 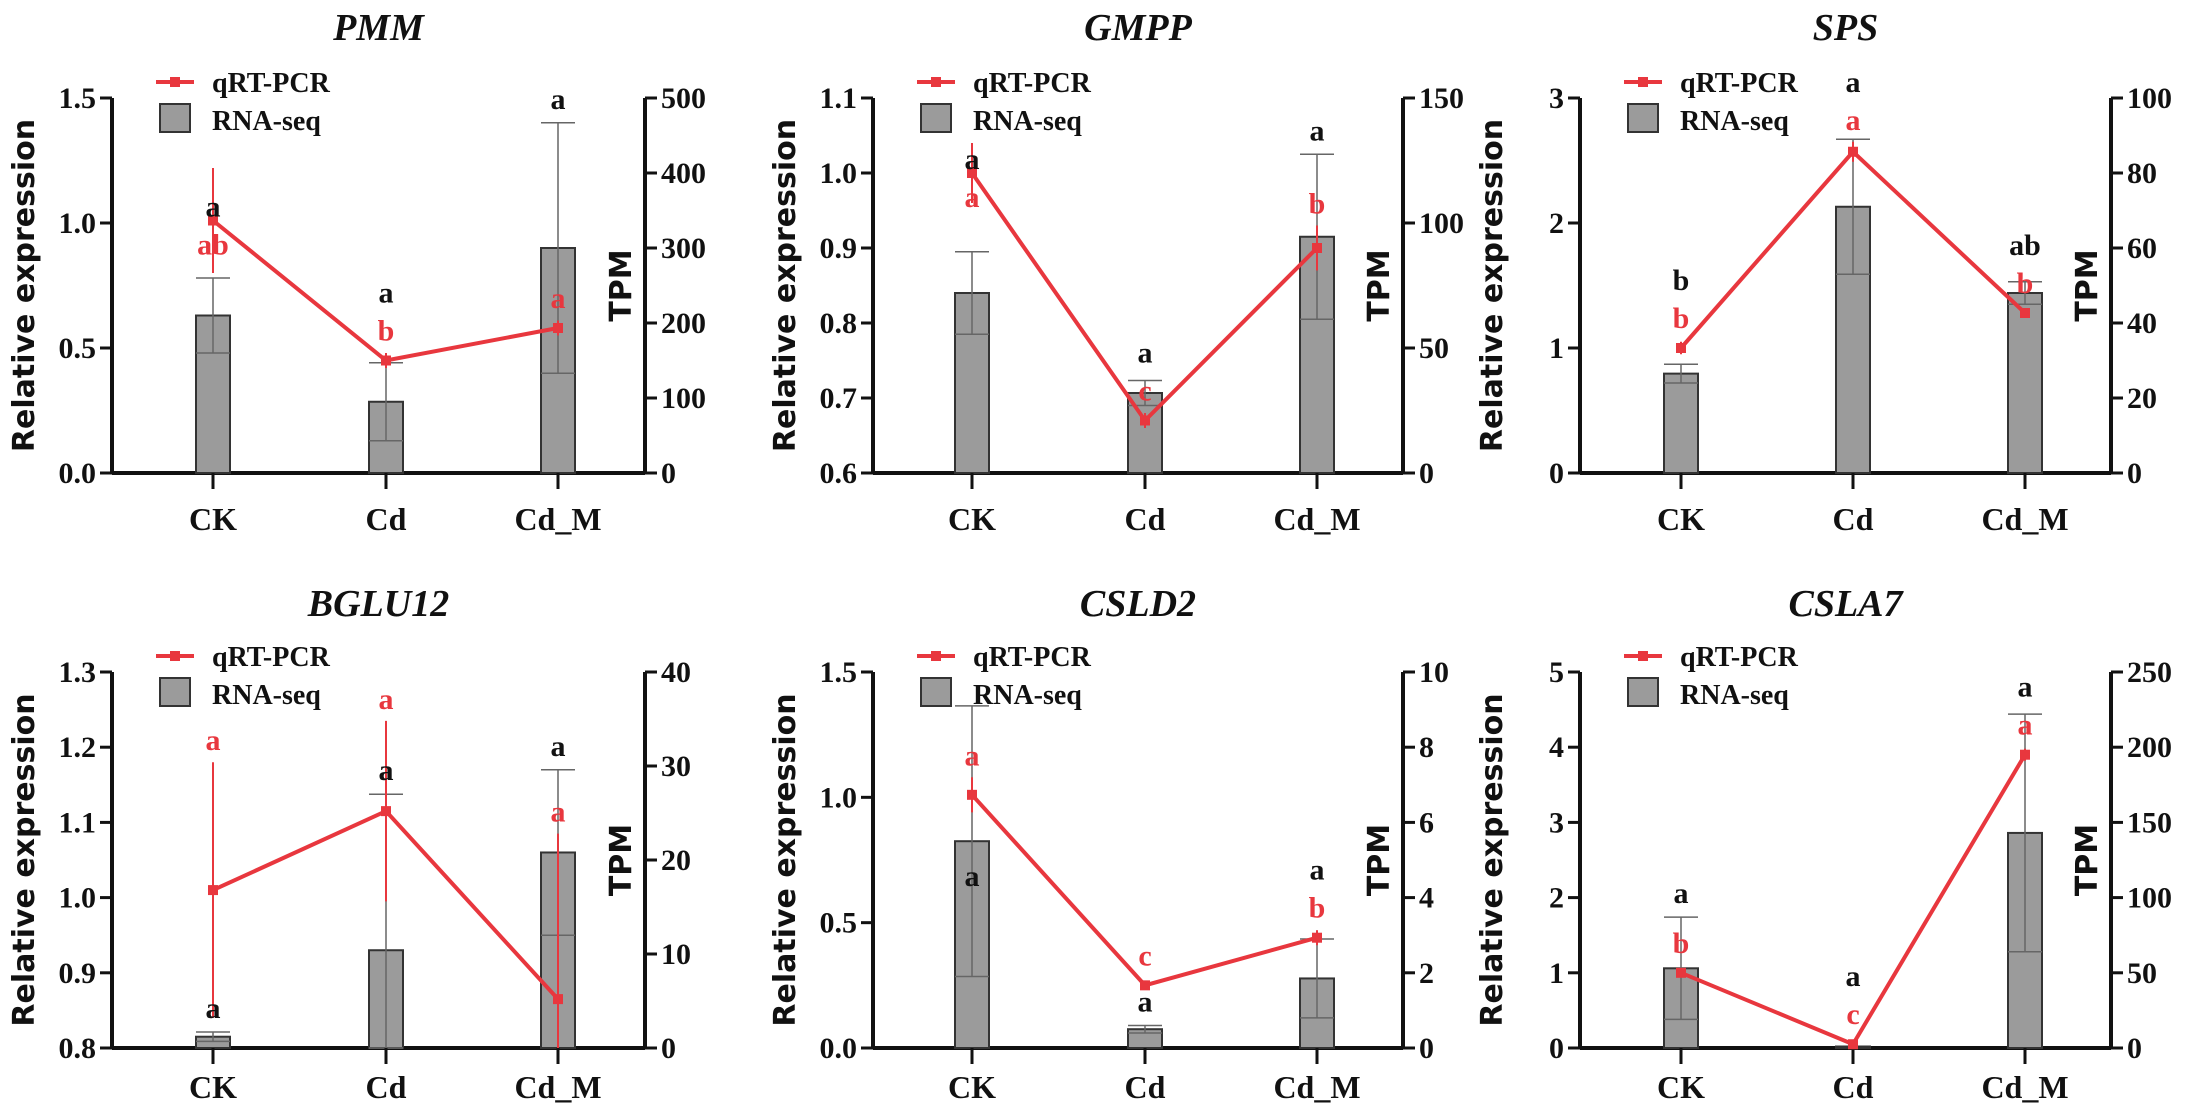 What do you see at coordinates (1434, 348) in the screenshot?
I see `right-tick-label: 50` at bounding box center [1434, 348].